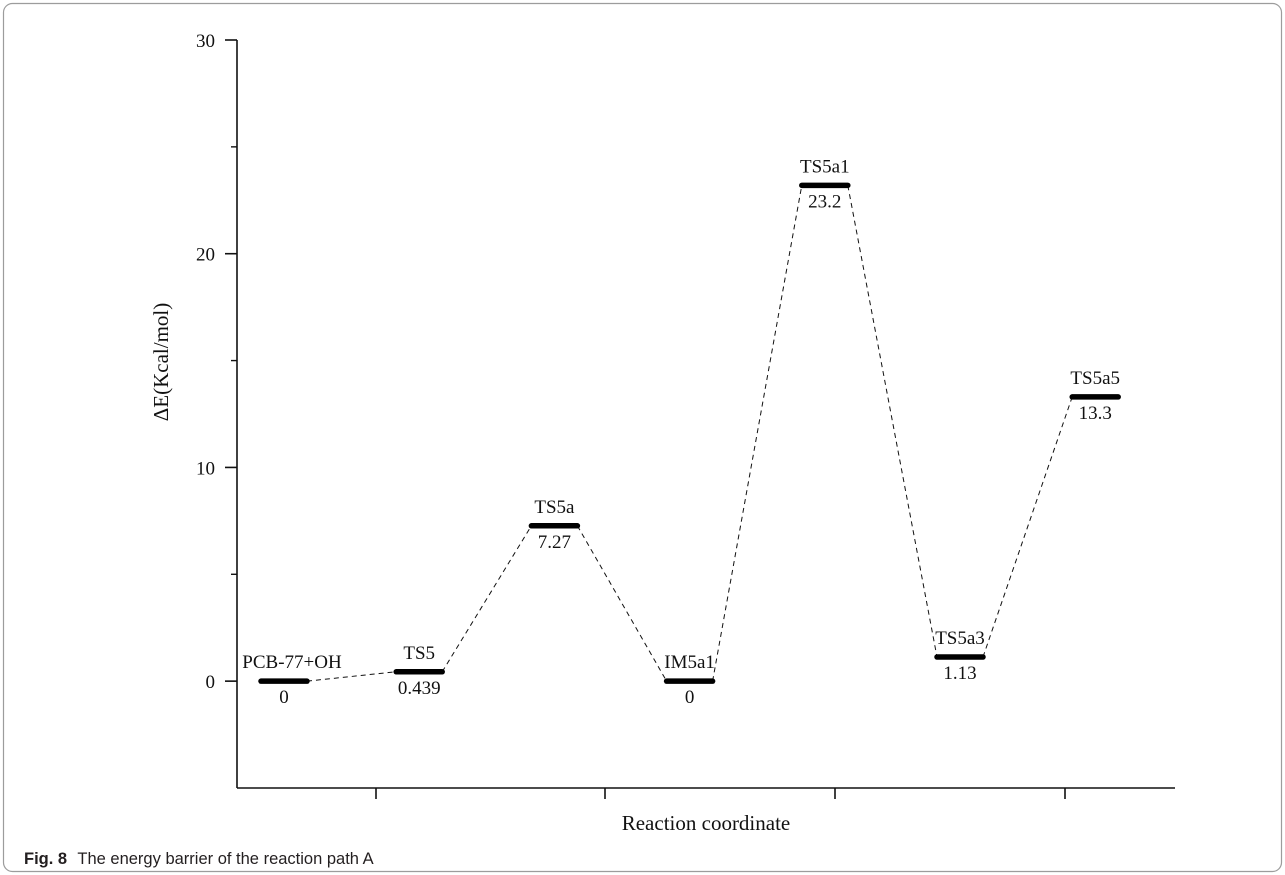  I want to click on energy-level-label: TS5a3, so click(960, 638).